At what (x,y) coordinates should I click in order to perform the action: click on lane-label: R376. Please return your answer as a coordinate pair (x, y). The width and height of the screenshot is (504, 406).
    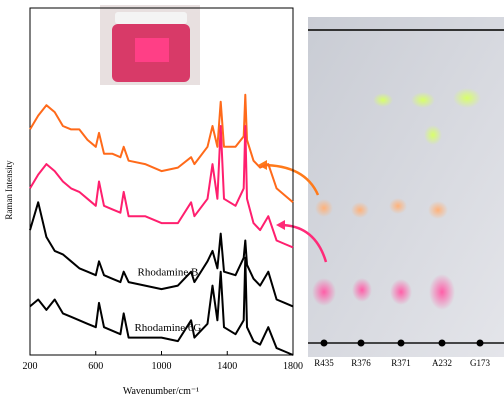
    Looking at the image, I should click on (361, 363).